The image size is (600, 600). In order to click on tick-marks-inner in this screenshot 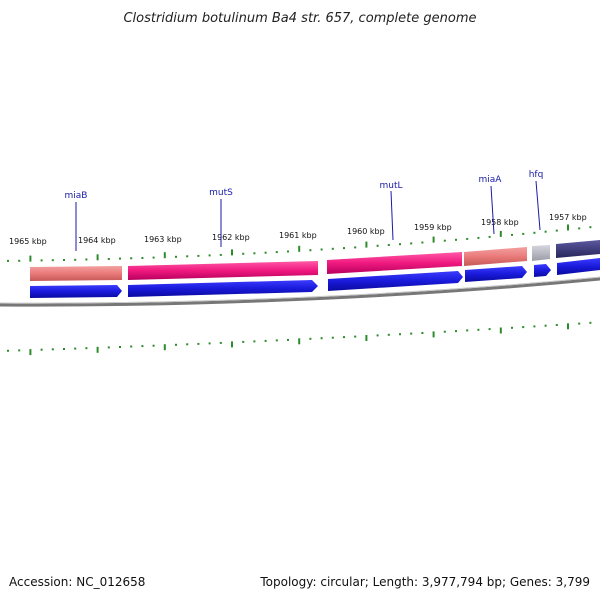, I will do `click(299, 338)`.